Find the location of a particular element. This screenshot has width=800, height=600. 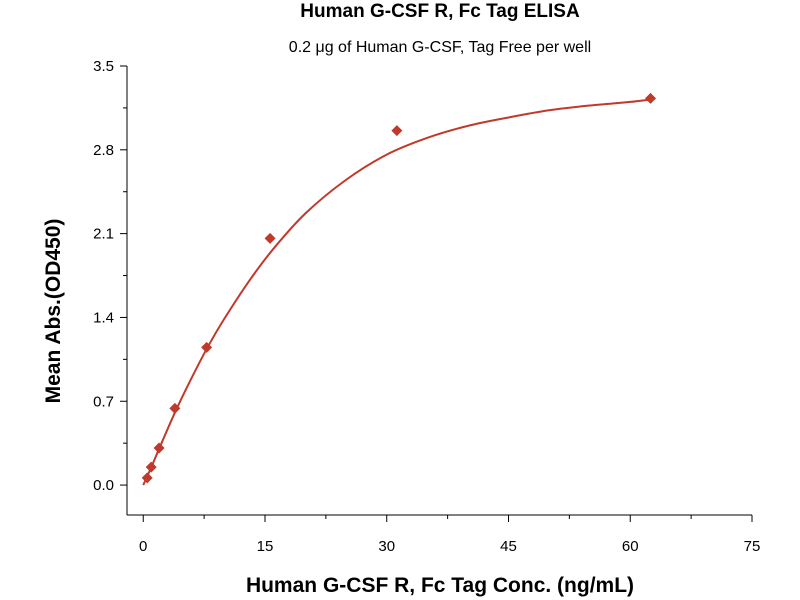

x-tick-label: 75 is located at coordinates (752, 546).